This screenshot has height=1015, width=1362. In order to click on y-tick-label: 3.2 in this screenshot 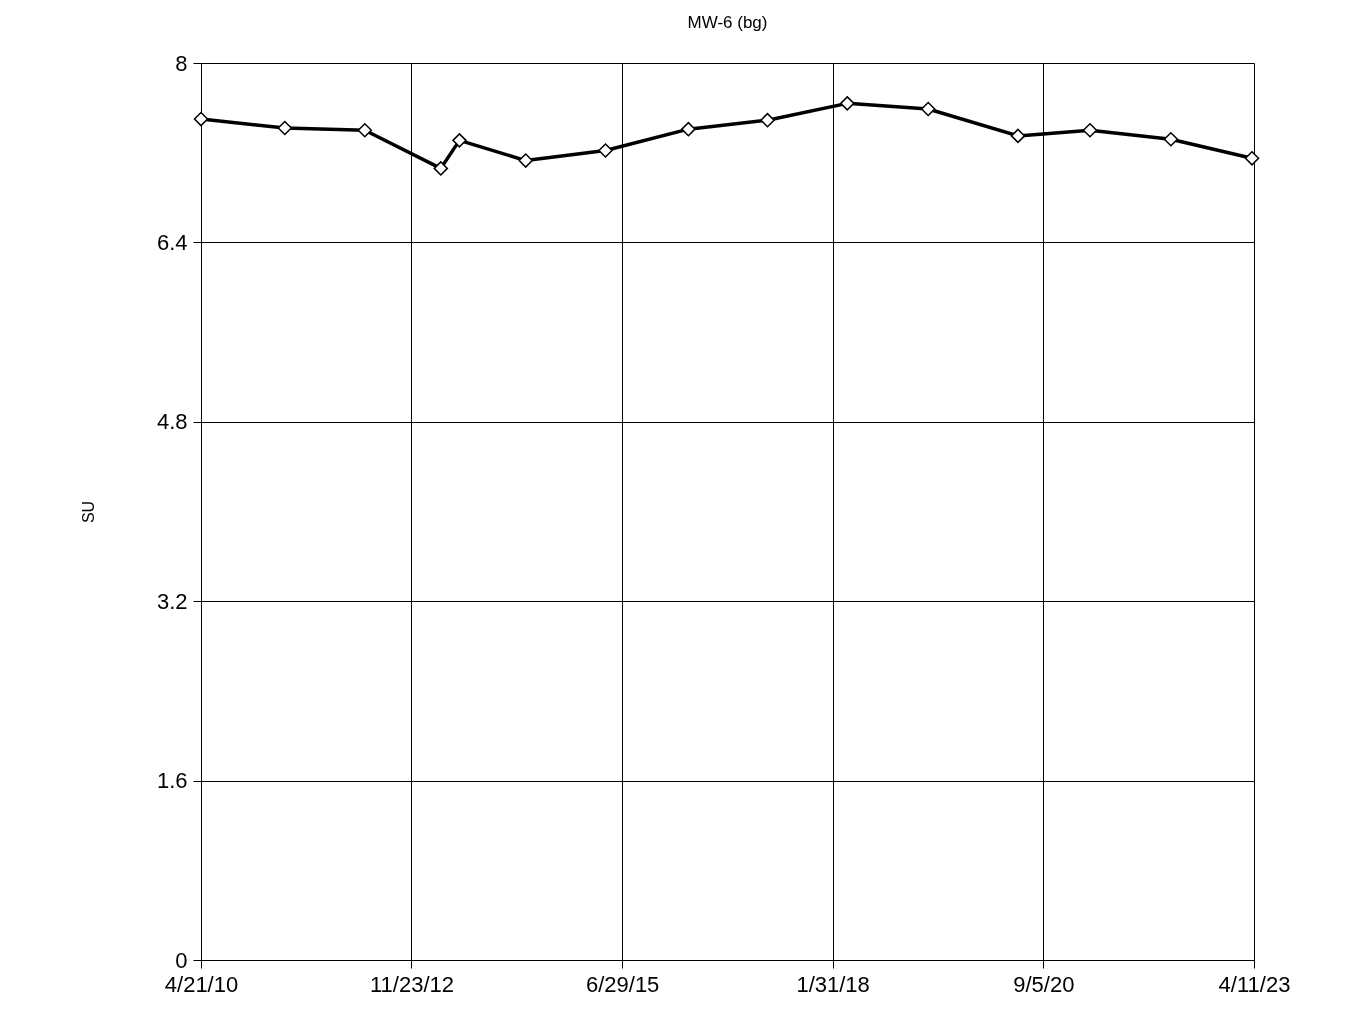, I will do `click(172, 601)`.